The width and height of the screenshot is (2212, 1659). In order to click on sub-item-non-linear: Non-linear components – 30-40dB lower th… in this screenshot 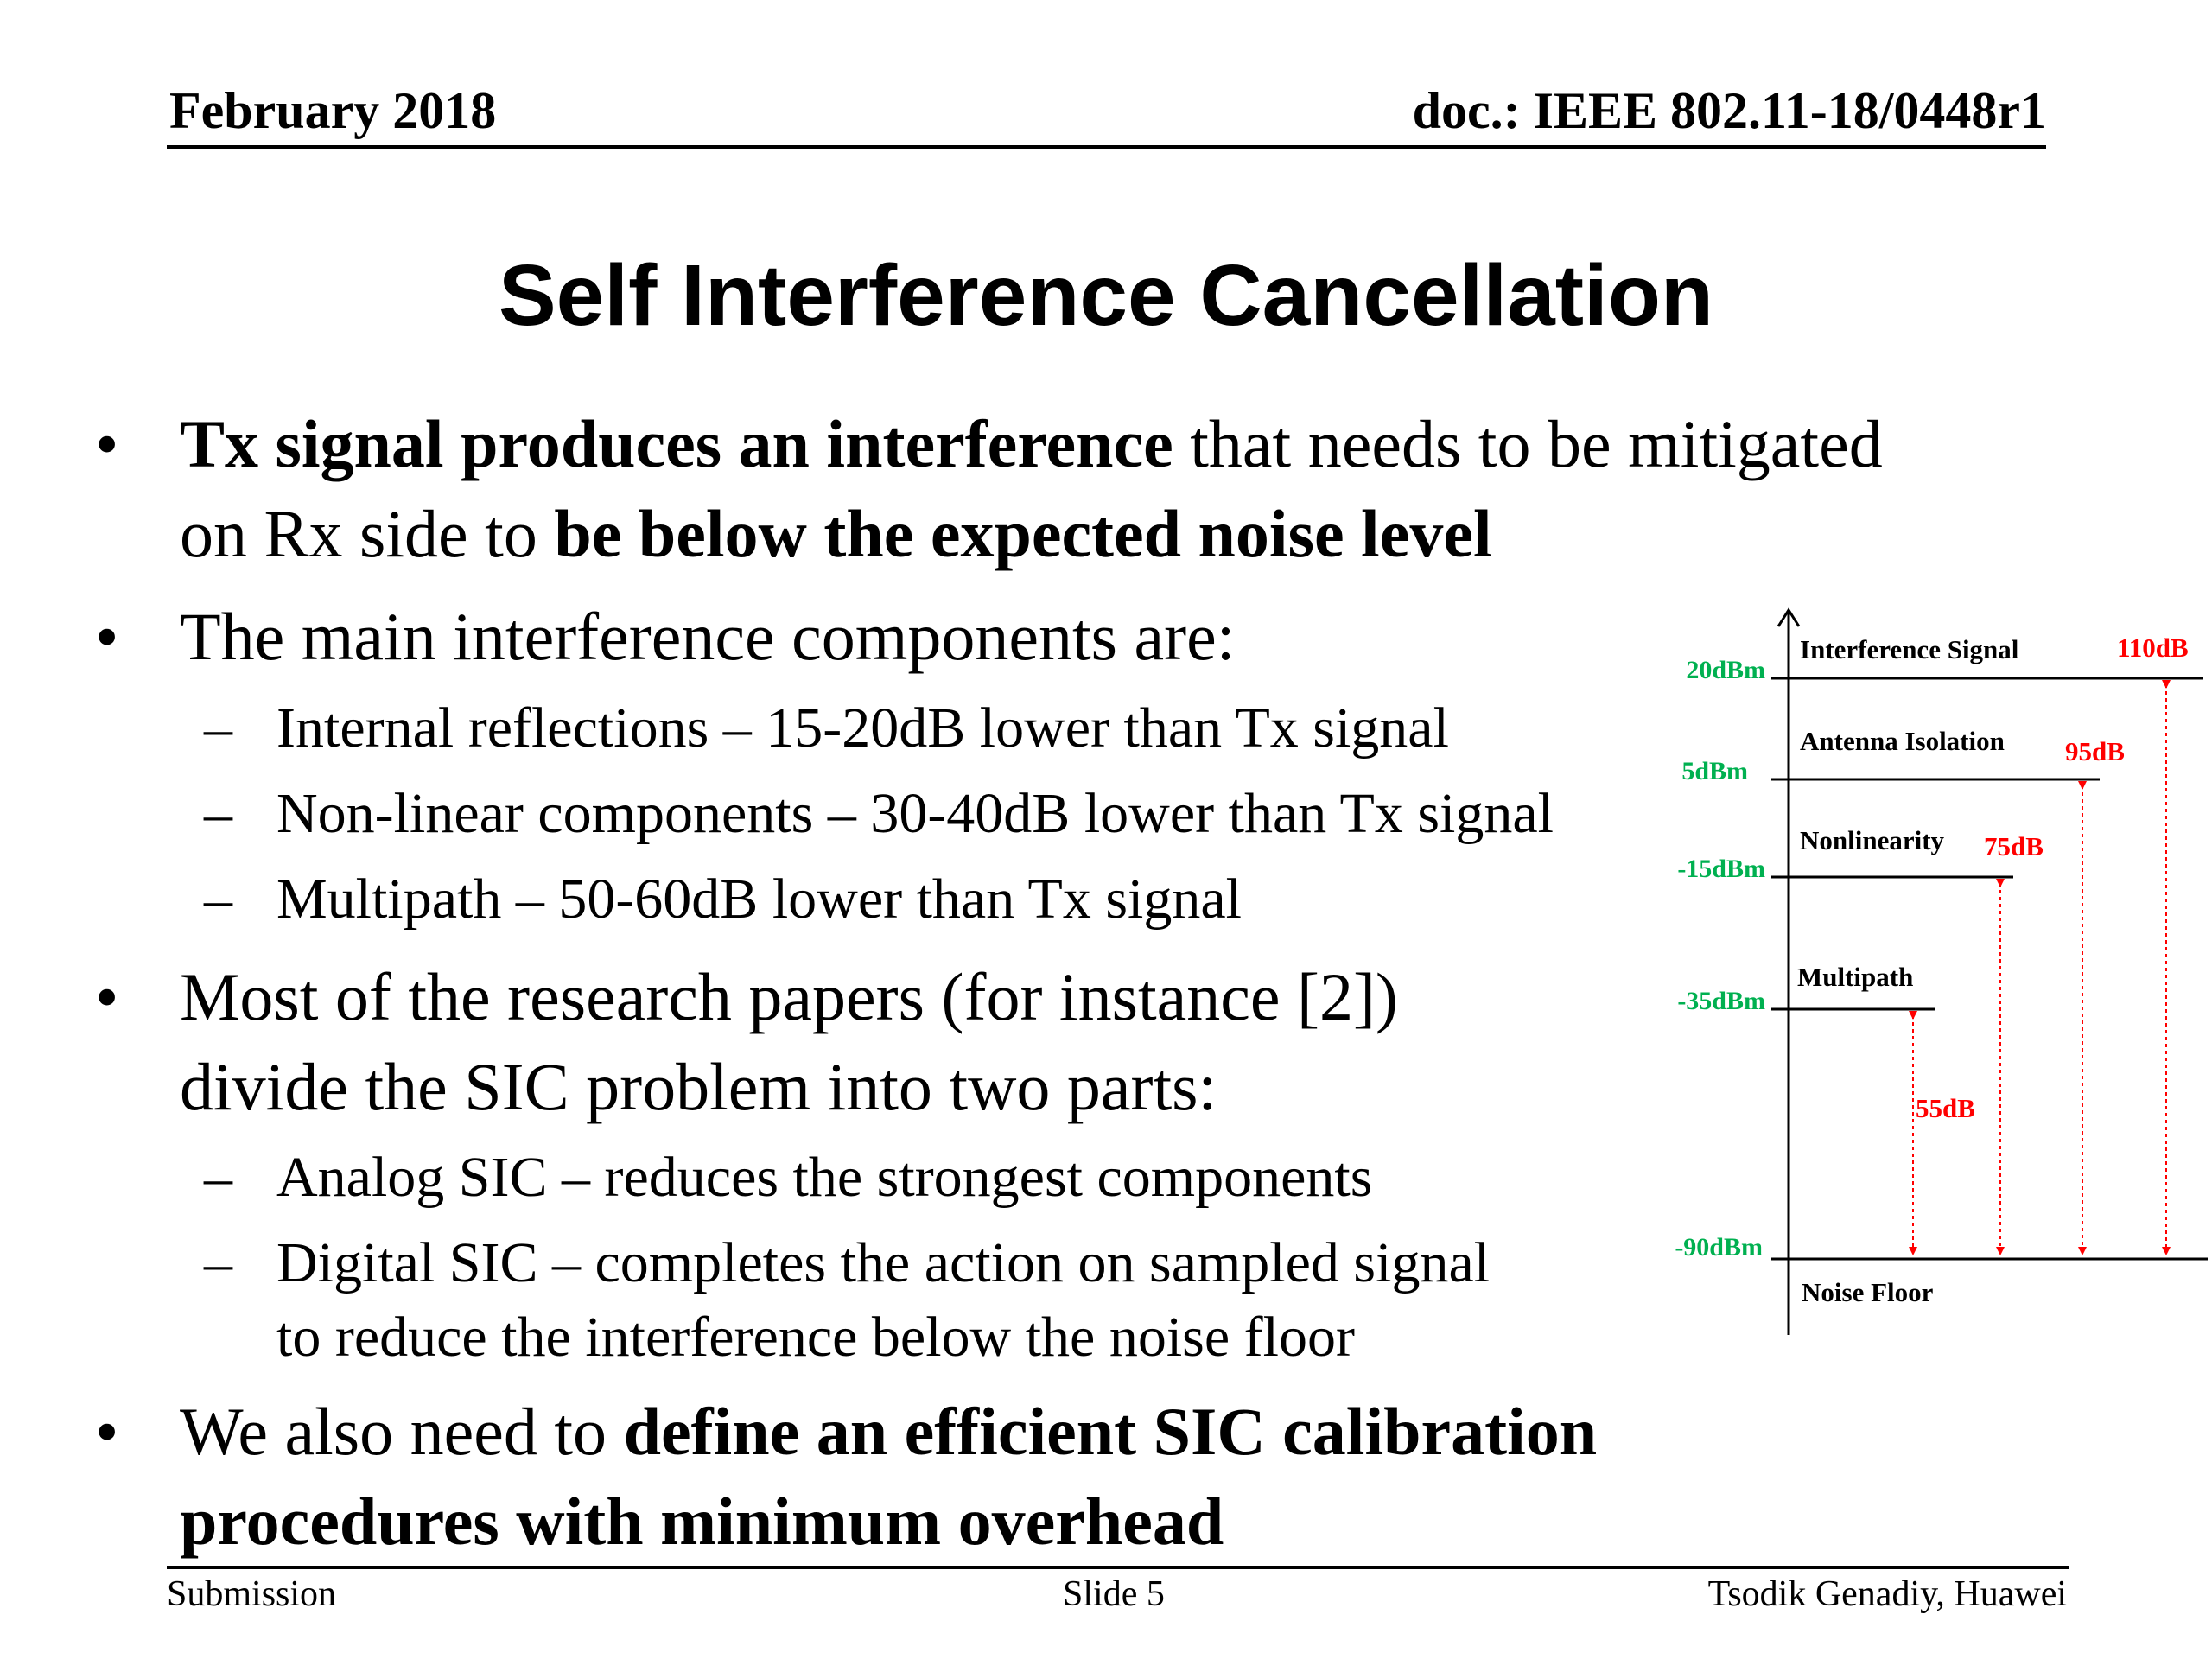, I will do `click(915, 813)`.